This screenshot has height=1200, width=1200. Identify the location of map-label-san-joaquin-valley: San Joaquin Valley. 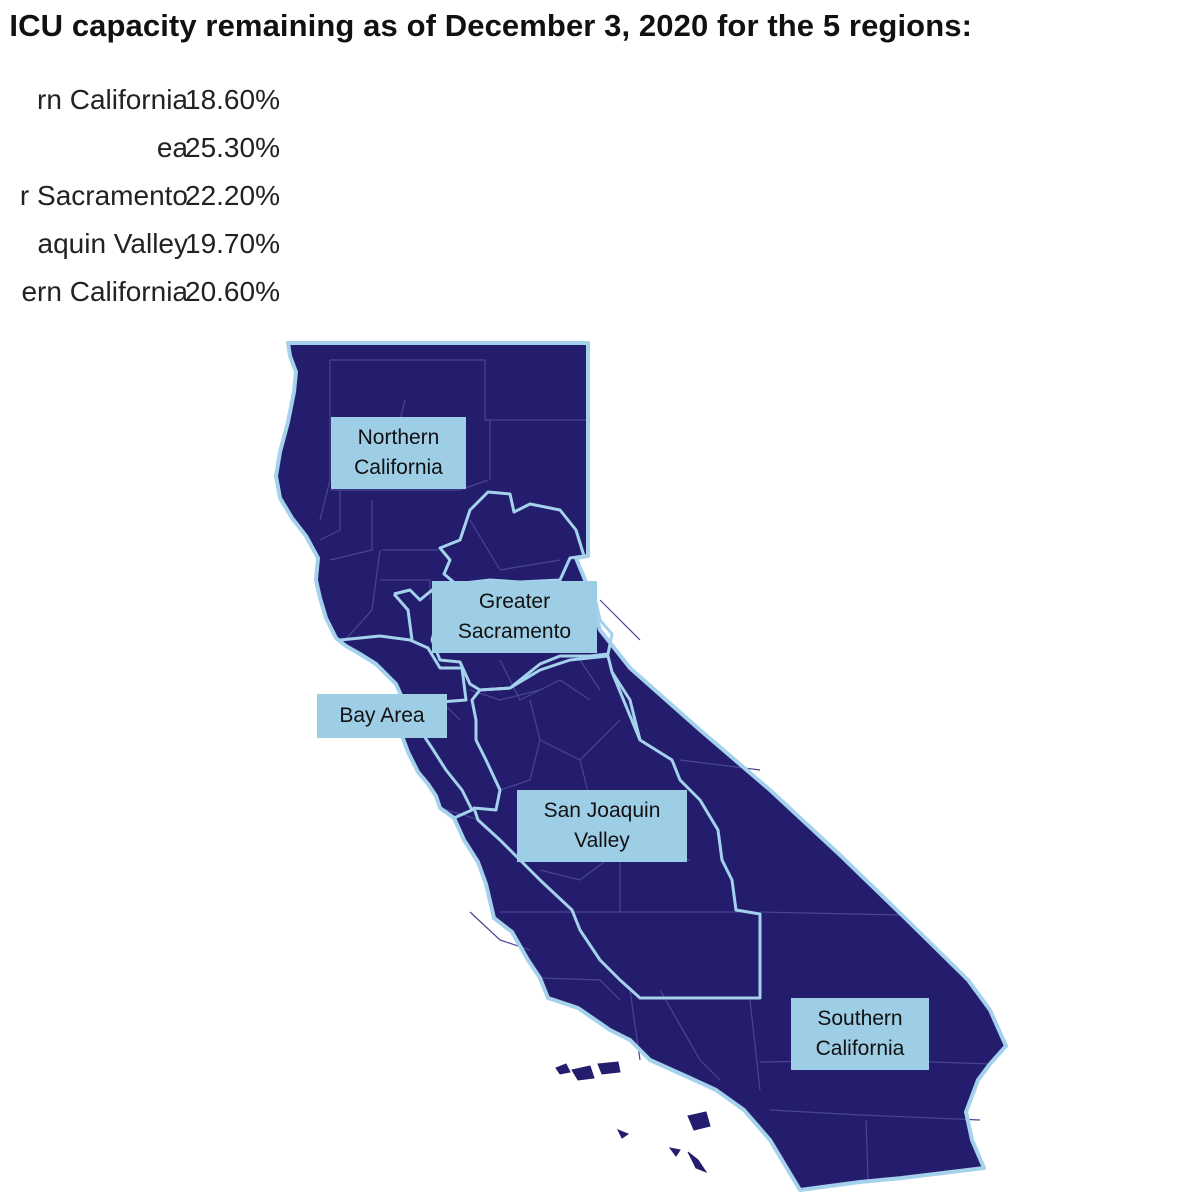
(602, 826).